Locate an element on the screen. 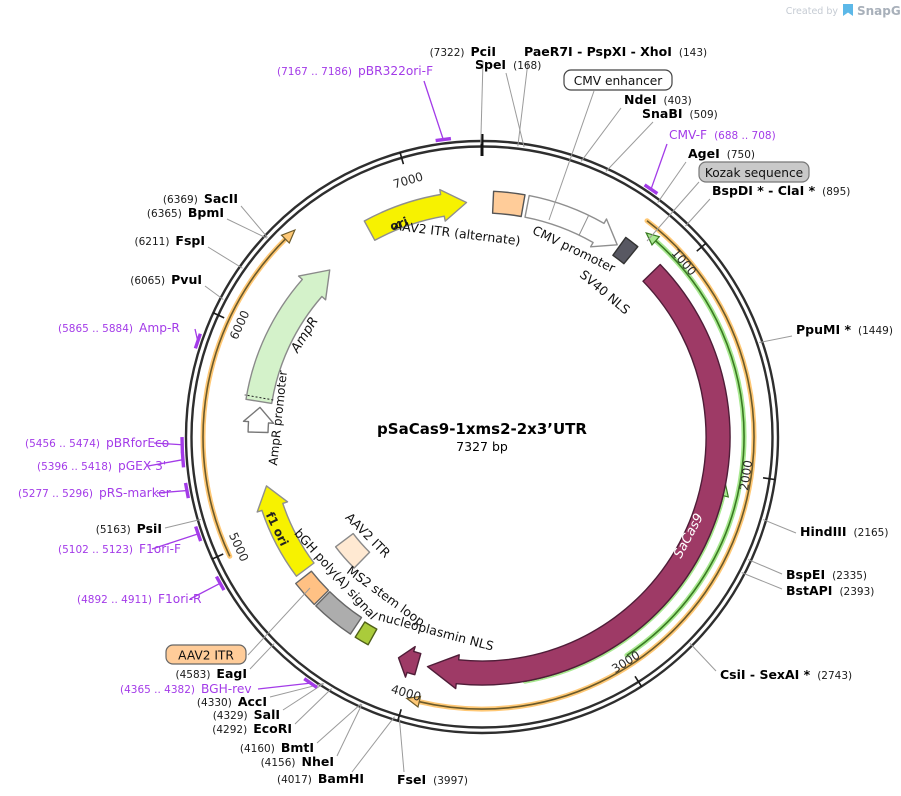  site-leader-bamhi is located at coordinates (373, 744).